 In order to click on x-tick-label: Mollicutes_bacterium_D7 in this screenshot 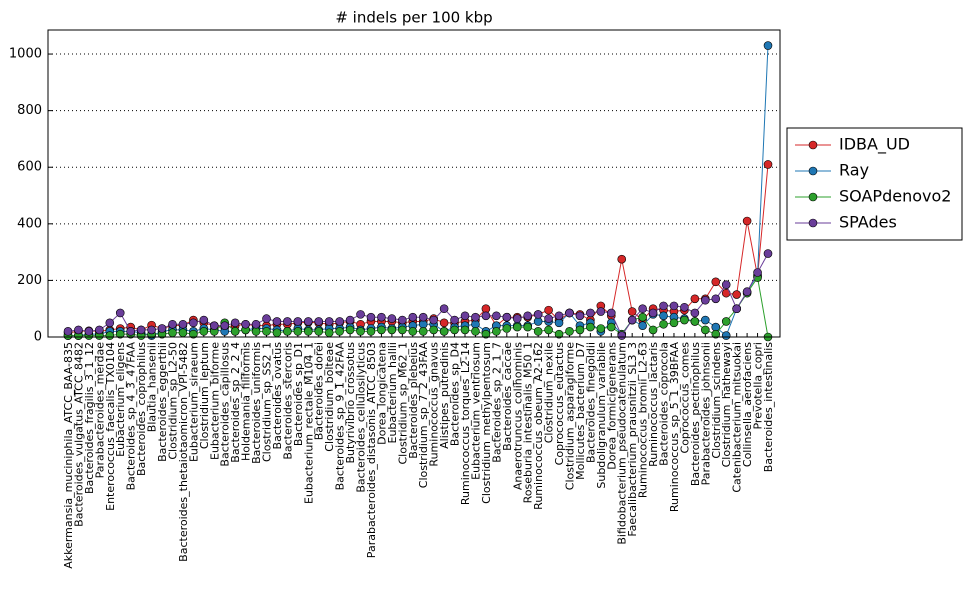, I will do `click(580, 411)`.